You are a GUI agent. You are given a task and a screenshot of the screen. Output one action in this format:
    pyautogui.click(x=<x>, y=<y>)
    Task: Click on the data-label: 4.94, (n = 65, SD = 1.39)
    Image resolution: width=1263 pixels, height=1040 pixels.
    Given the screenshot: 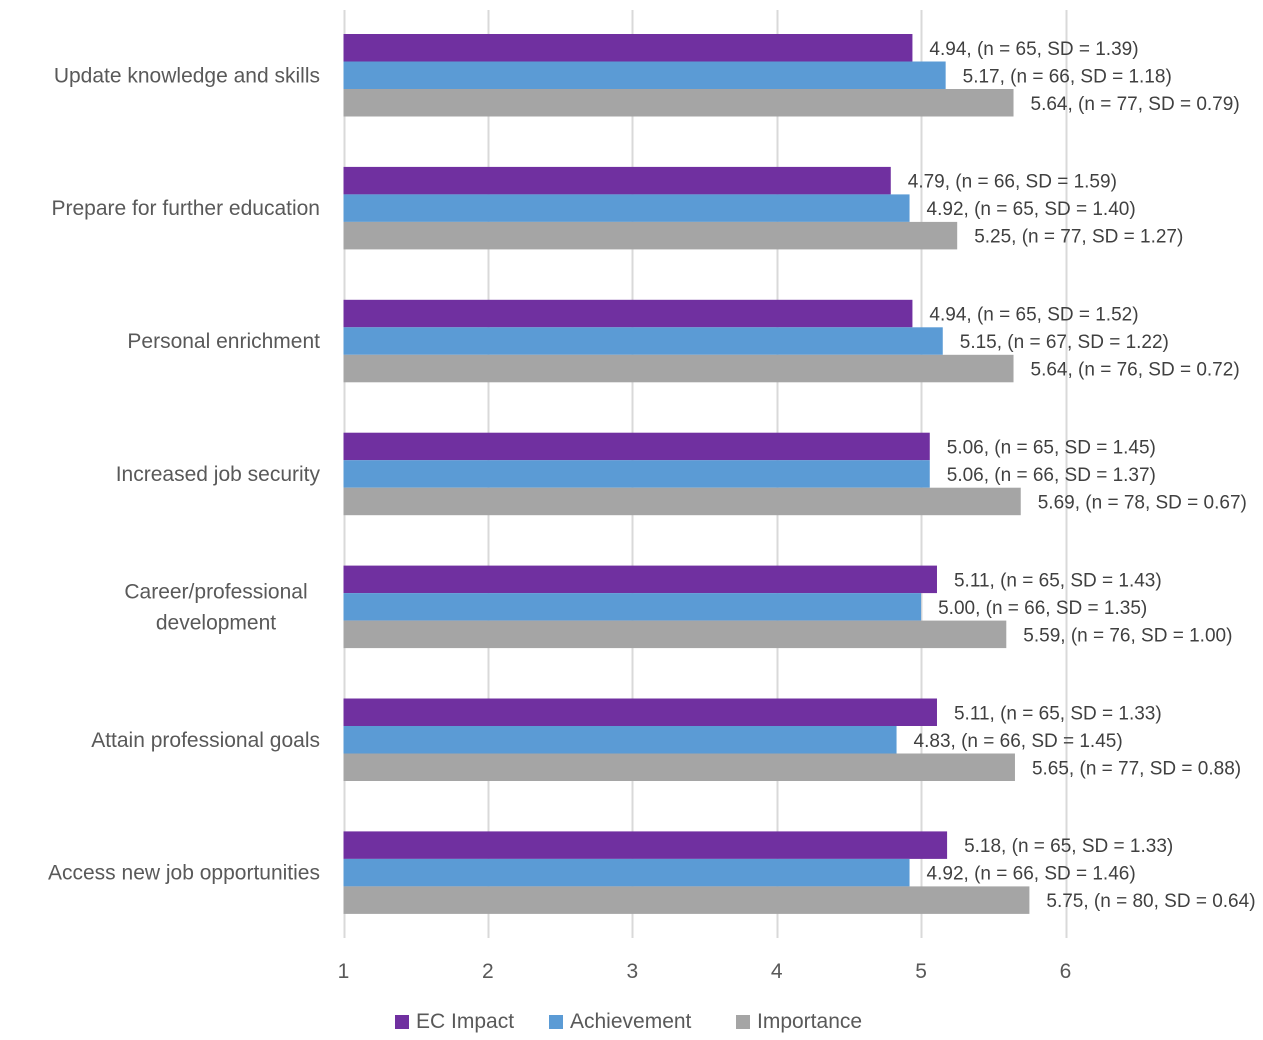 What is the action you would take?
    pyautogui.click(x=1033, y=49)
    